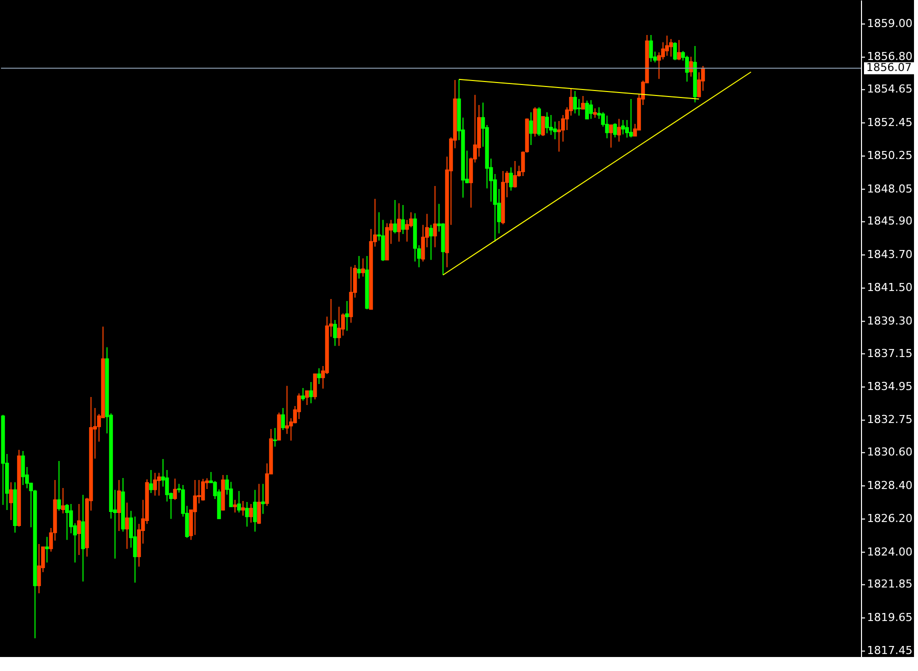  I want to click on y-tick-label: 1839.30, so click(889, 321).